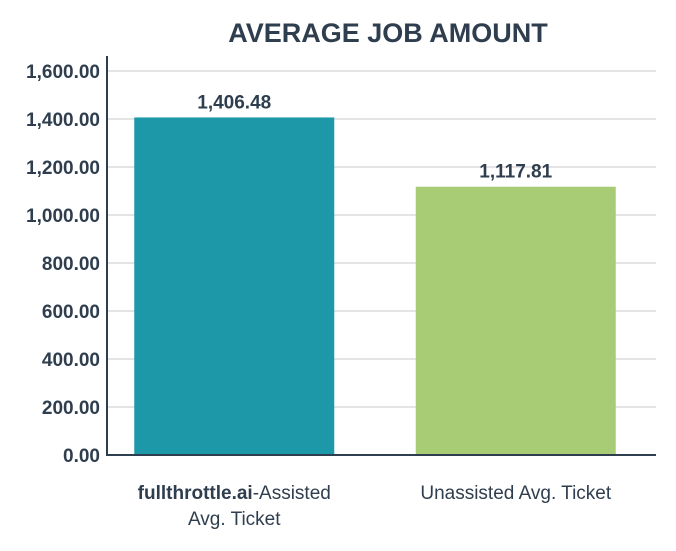 The image size is (676, 551). I want to click on y-tick-label: 1,000.00, so click(63, 216).